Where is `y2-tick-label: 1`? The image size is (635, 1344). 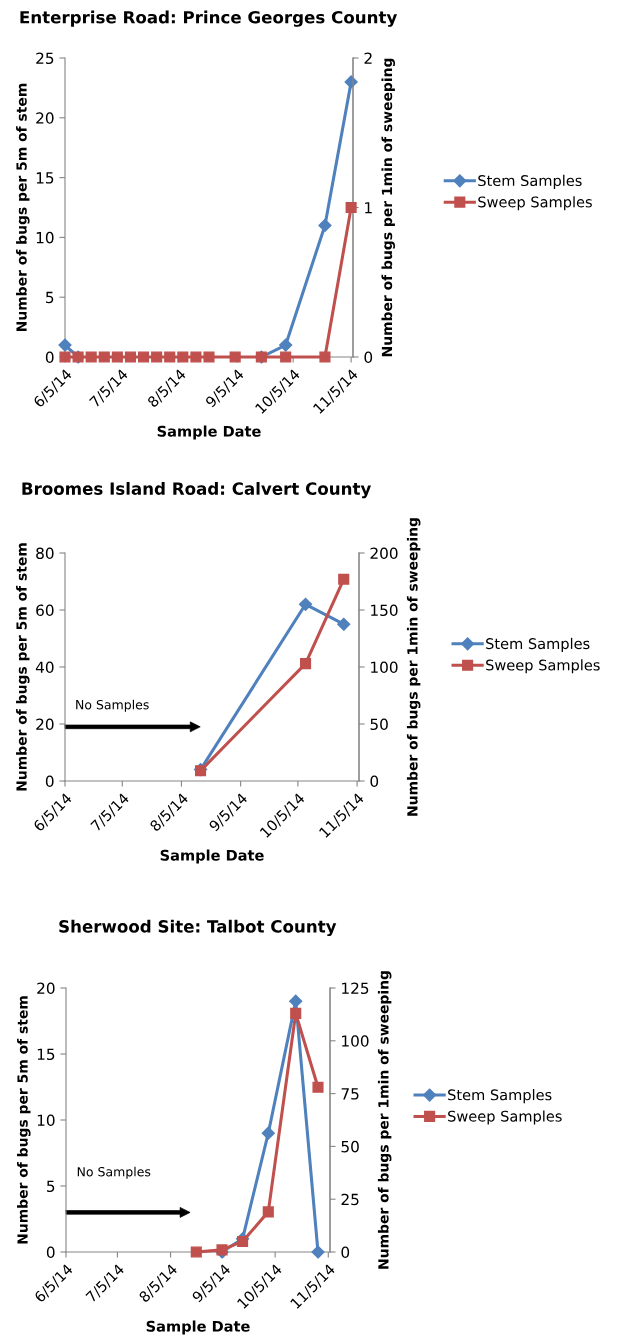
y2-tick-label: 1 is located at coordinates (368, 208).